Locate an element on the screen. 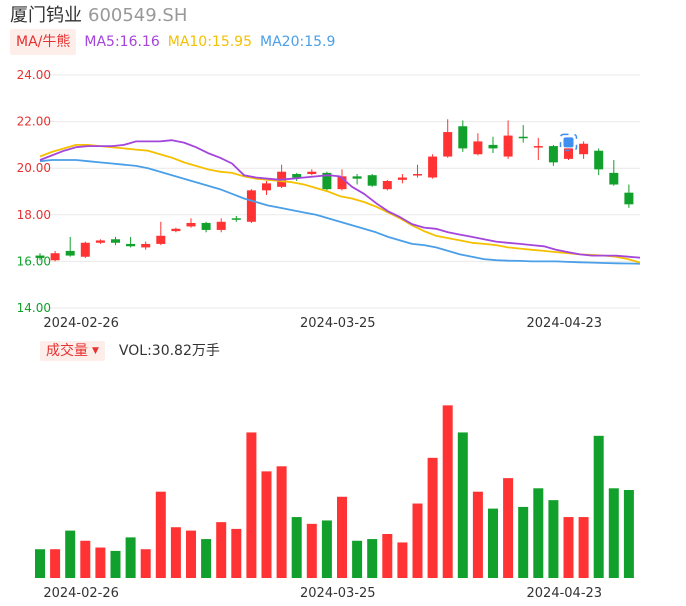  stock-header: 厦门钨业 600549.SH is located at coordinates (98, 16).